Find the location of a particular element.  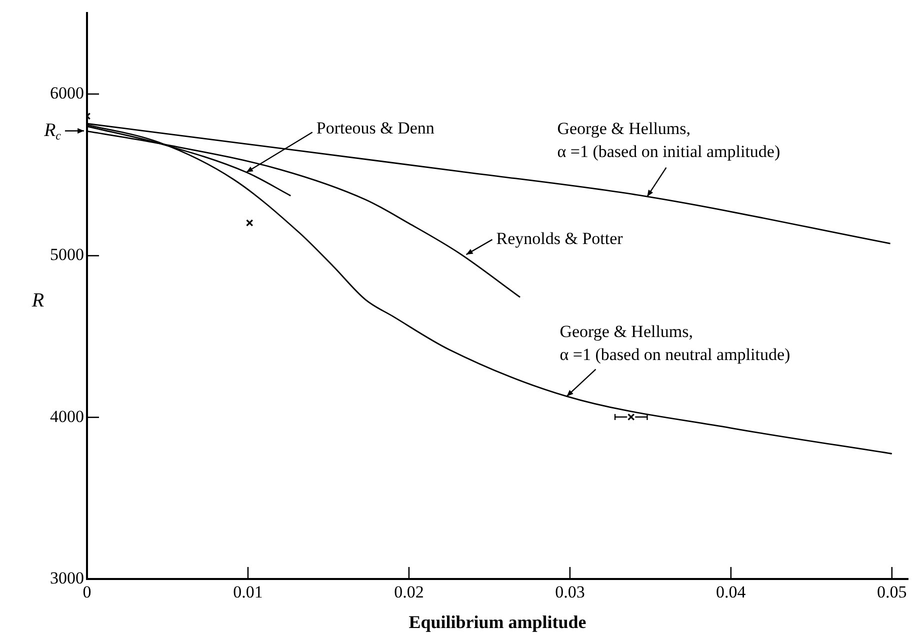

annotation: Reynolds & Potter is located at coordinates (560, 238).